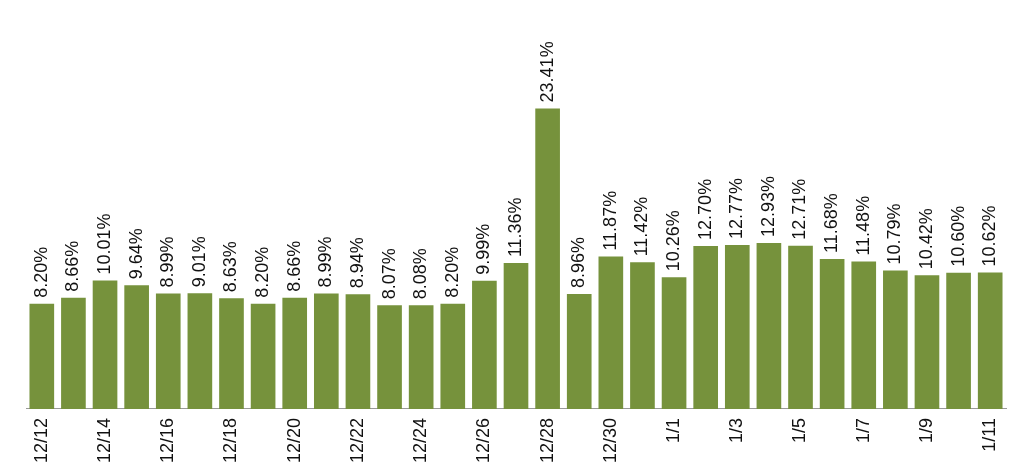  I want to click on data-label: 10.26%, so click(673, 241).